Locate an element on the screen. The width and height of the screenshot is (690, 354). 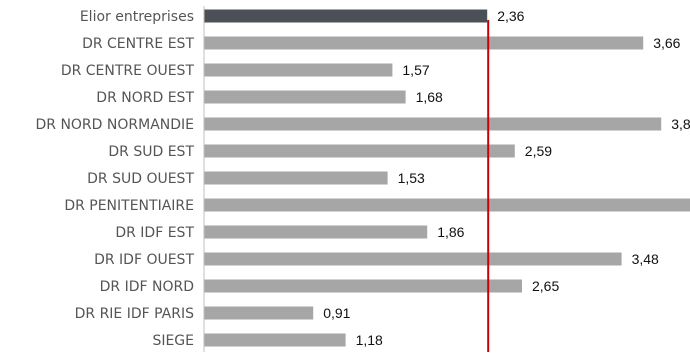
bar-dr-centre-ouest is located at coordinates (298, 70).